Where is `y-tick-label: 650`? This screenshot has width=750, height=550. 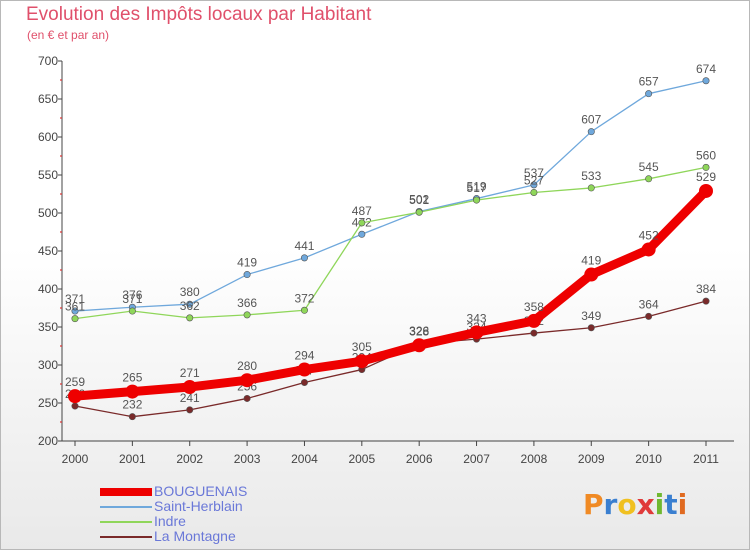 y-tick-label: 650 is located at coordinates (48, 99).